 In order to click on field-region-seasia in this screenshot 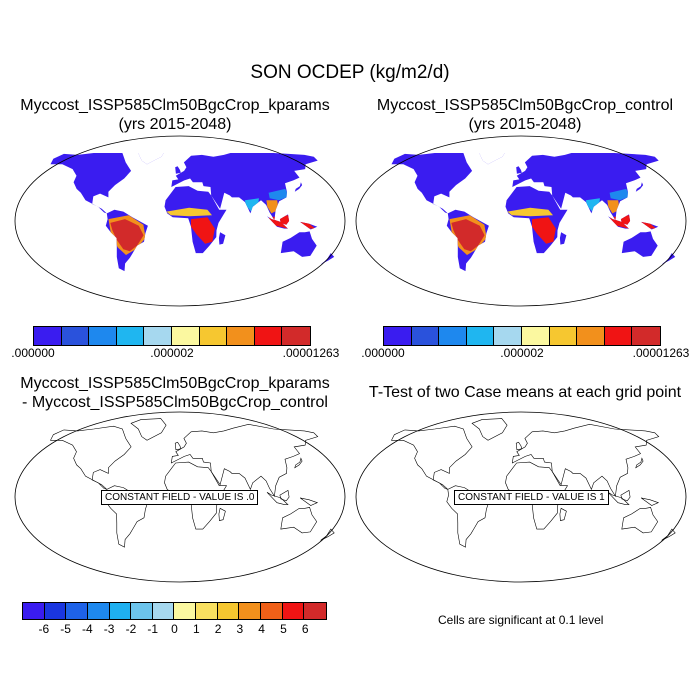, I will do `click(272, 207)`.